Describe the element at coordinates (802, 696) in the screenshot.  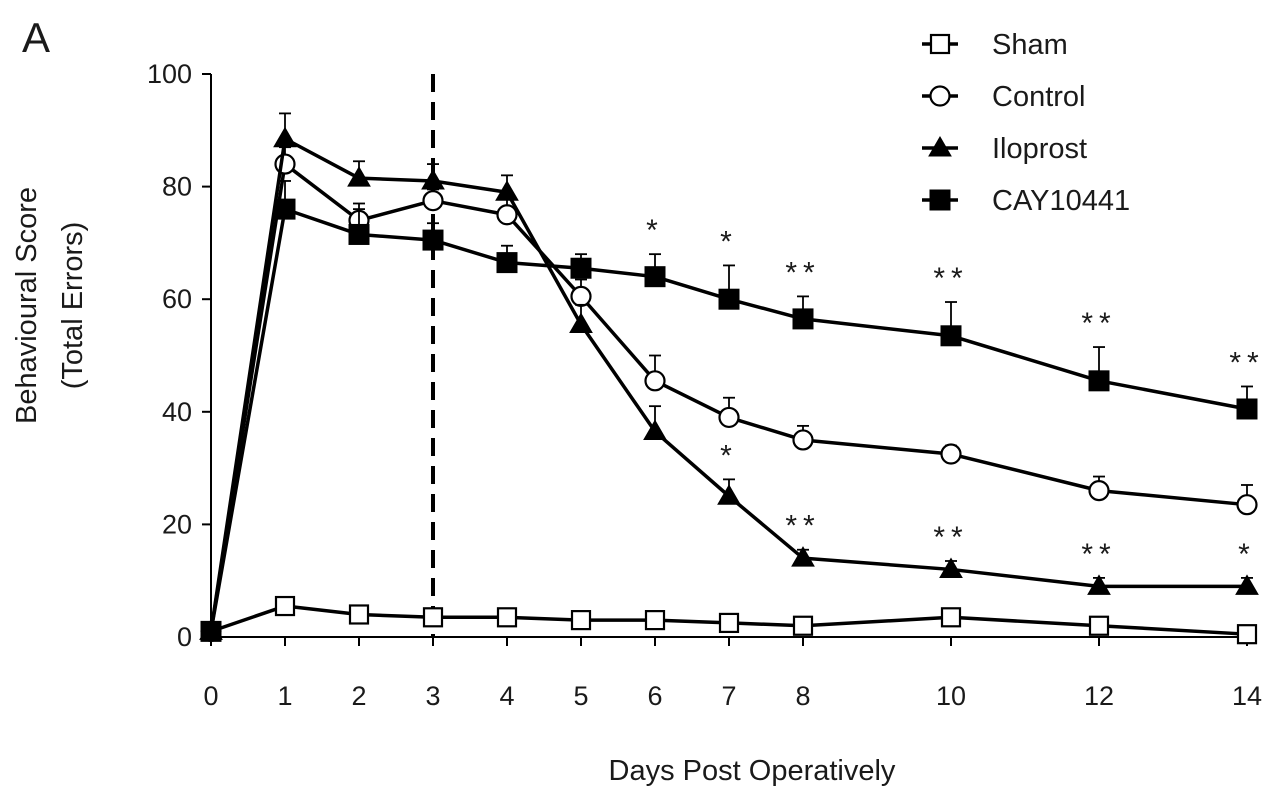
I see `x-tick-label: 8` at that location.